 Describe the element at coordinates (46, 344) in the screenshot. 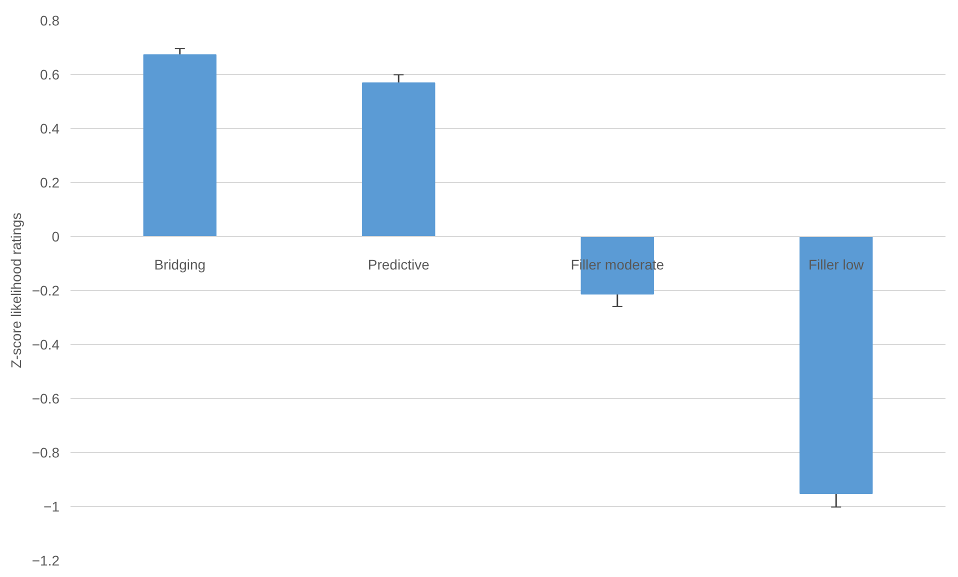

I see `y-tick-label: −0.4` at that location.